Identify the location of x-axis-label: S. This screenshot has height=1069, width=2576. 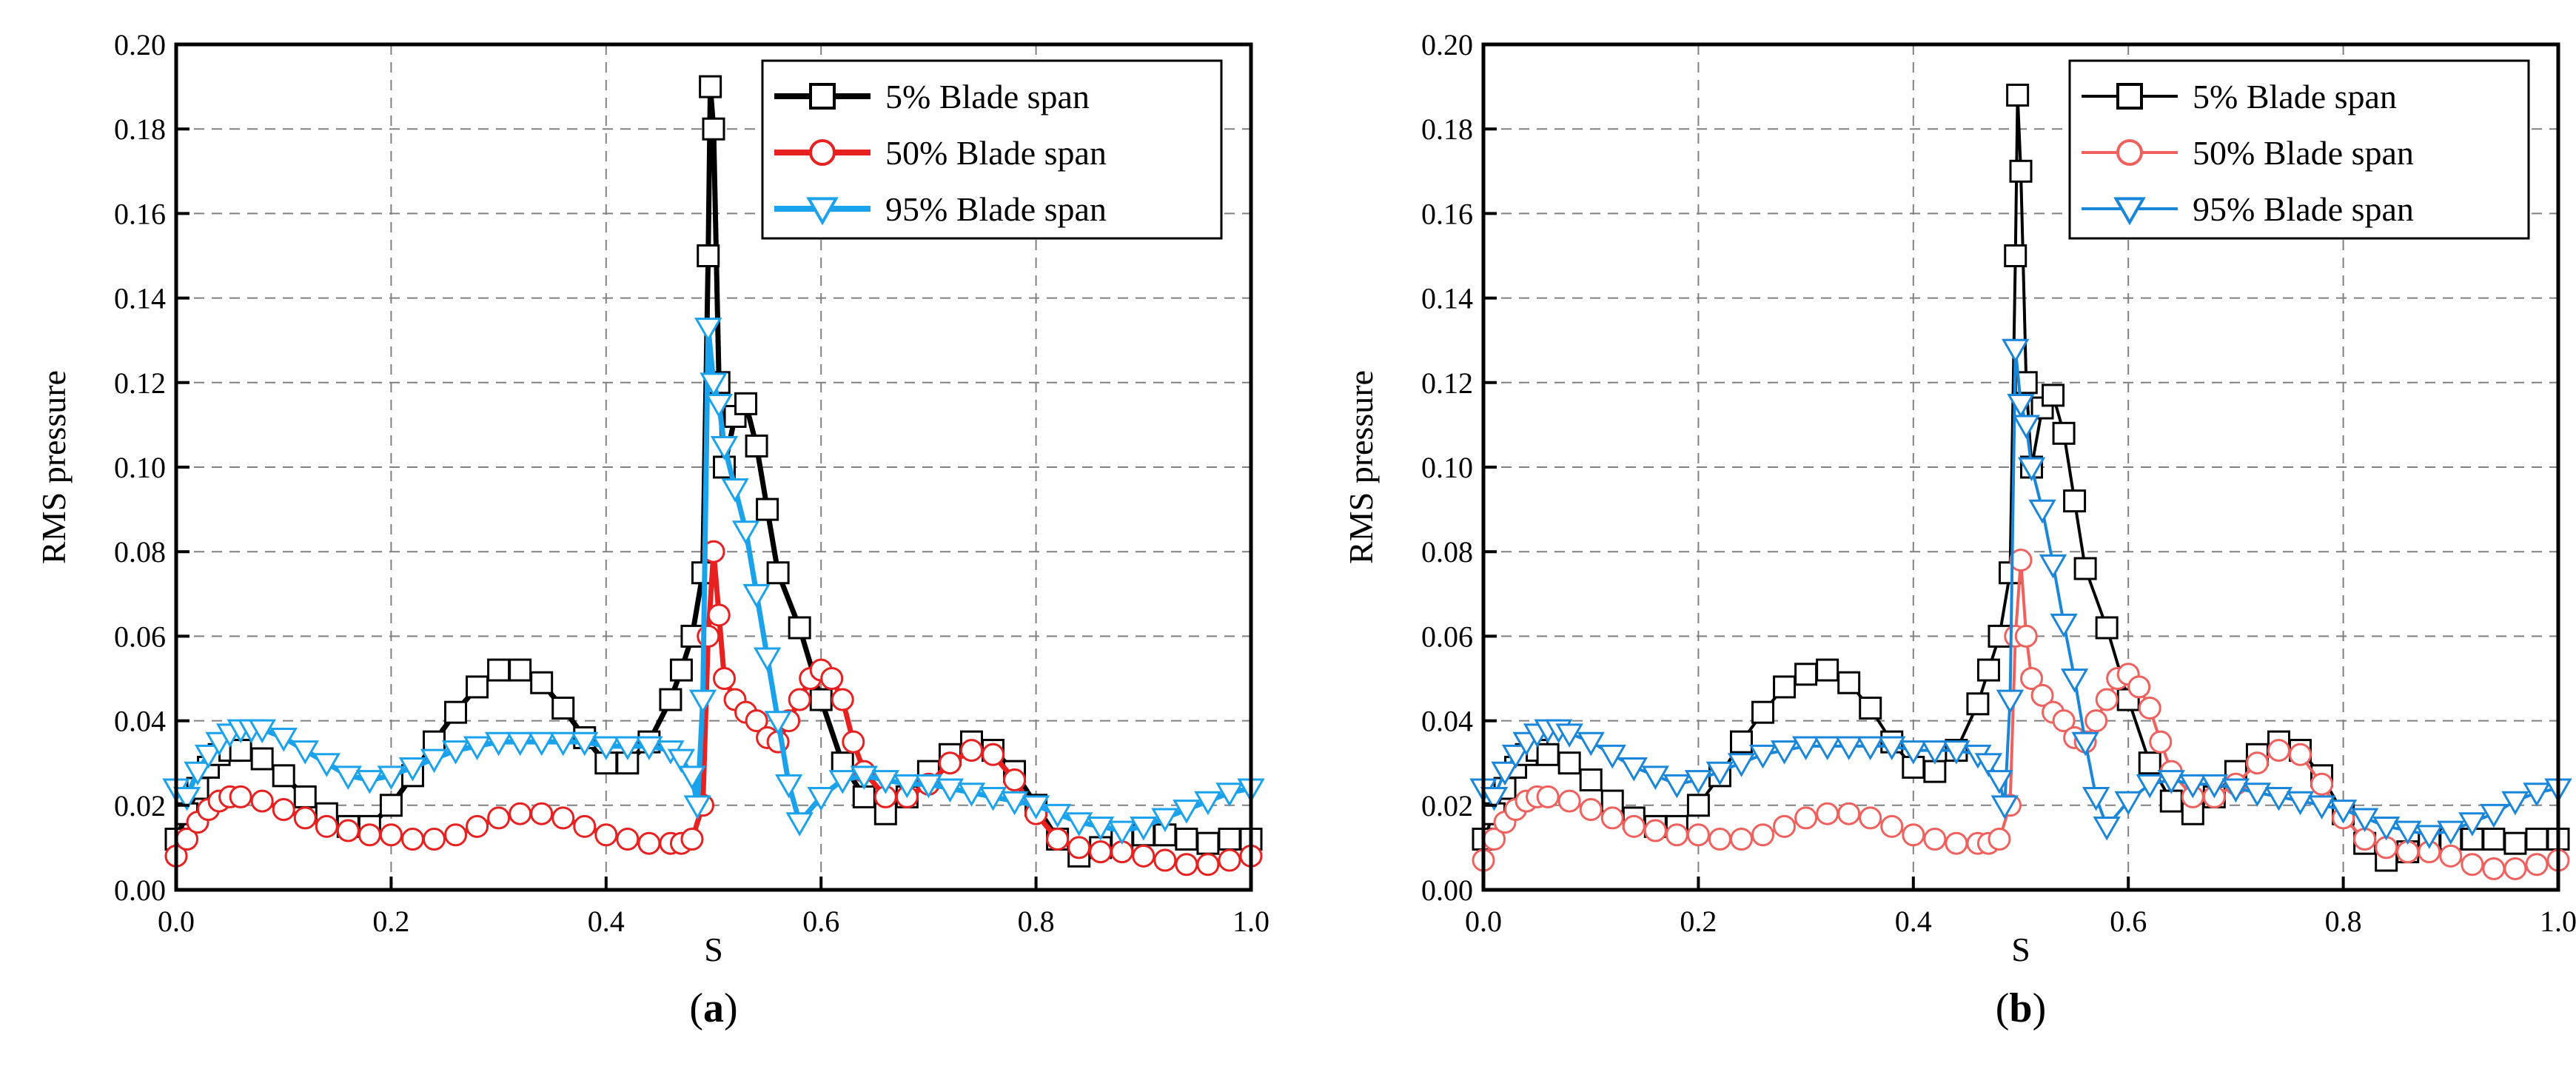
(2020, 949).